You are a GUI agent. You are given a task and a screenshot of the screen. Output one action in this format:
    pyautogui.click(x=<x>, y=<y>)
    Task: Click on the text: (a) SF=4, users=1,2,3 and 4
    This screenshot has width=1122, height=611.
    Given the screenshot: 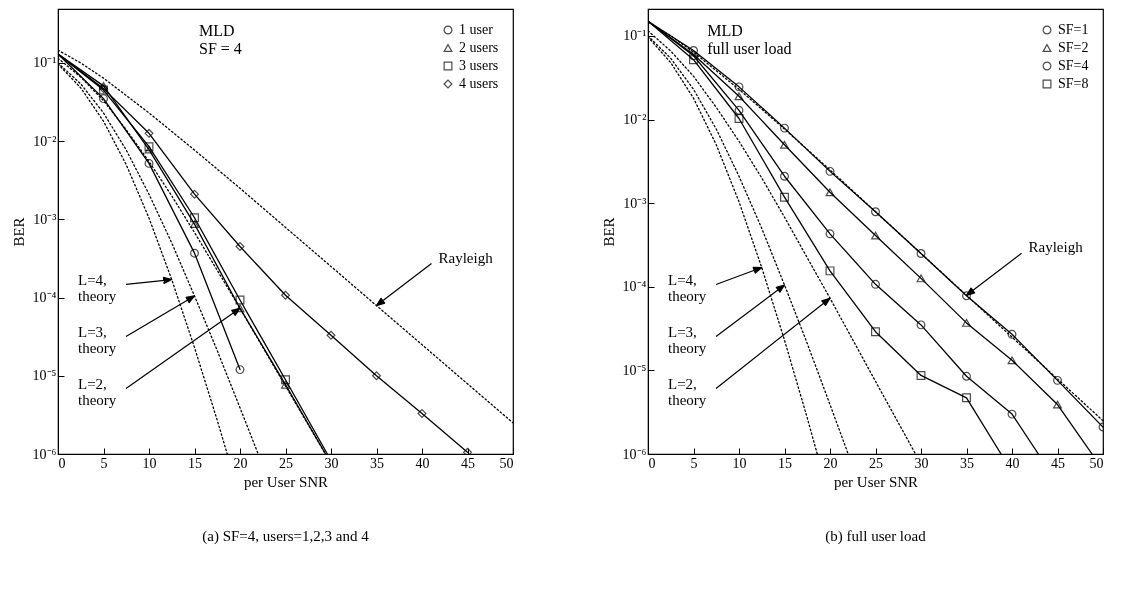 What is the action you would take?
    pyautogui.click(x=286, y=536)
    